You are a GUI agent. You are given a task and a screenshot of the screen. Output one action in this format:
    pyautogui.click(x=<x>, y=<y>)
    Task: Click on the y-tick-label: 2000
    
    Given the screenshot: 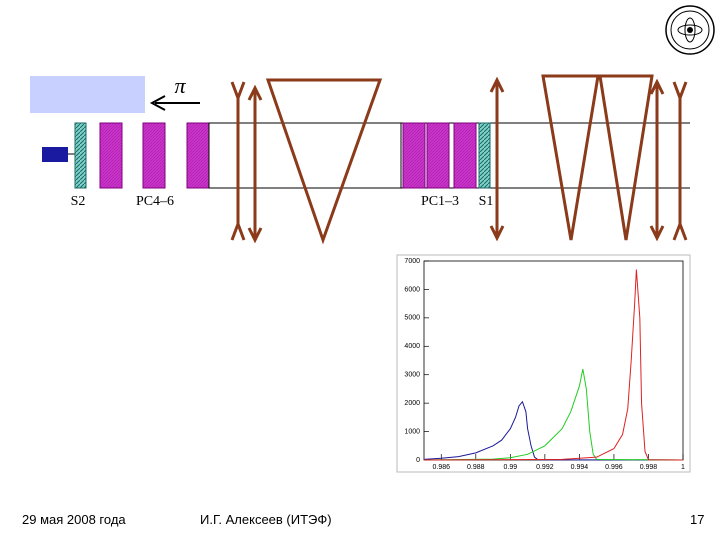 What is the action you would take?
    pyautogui.click(x=412, y=403)
    